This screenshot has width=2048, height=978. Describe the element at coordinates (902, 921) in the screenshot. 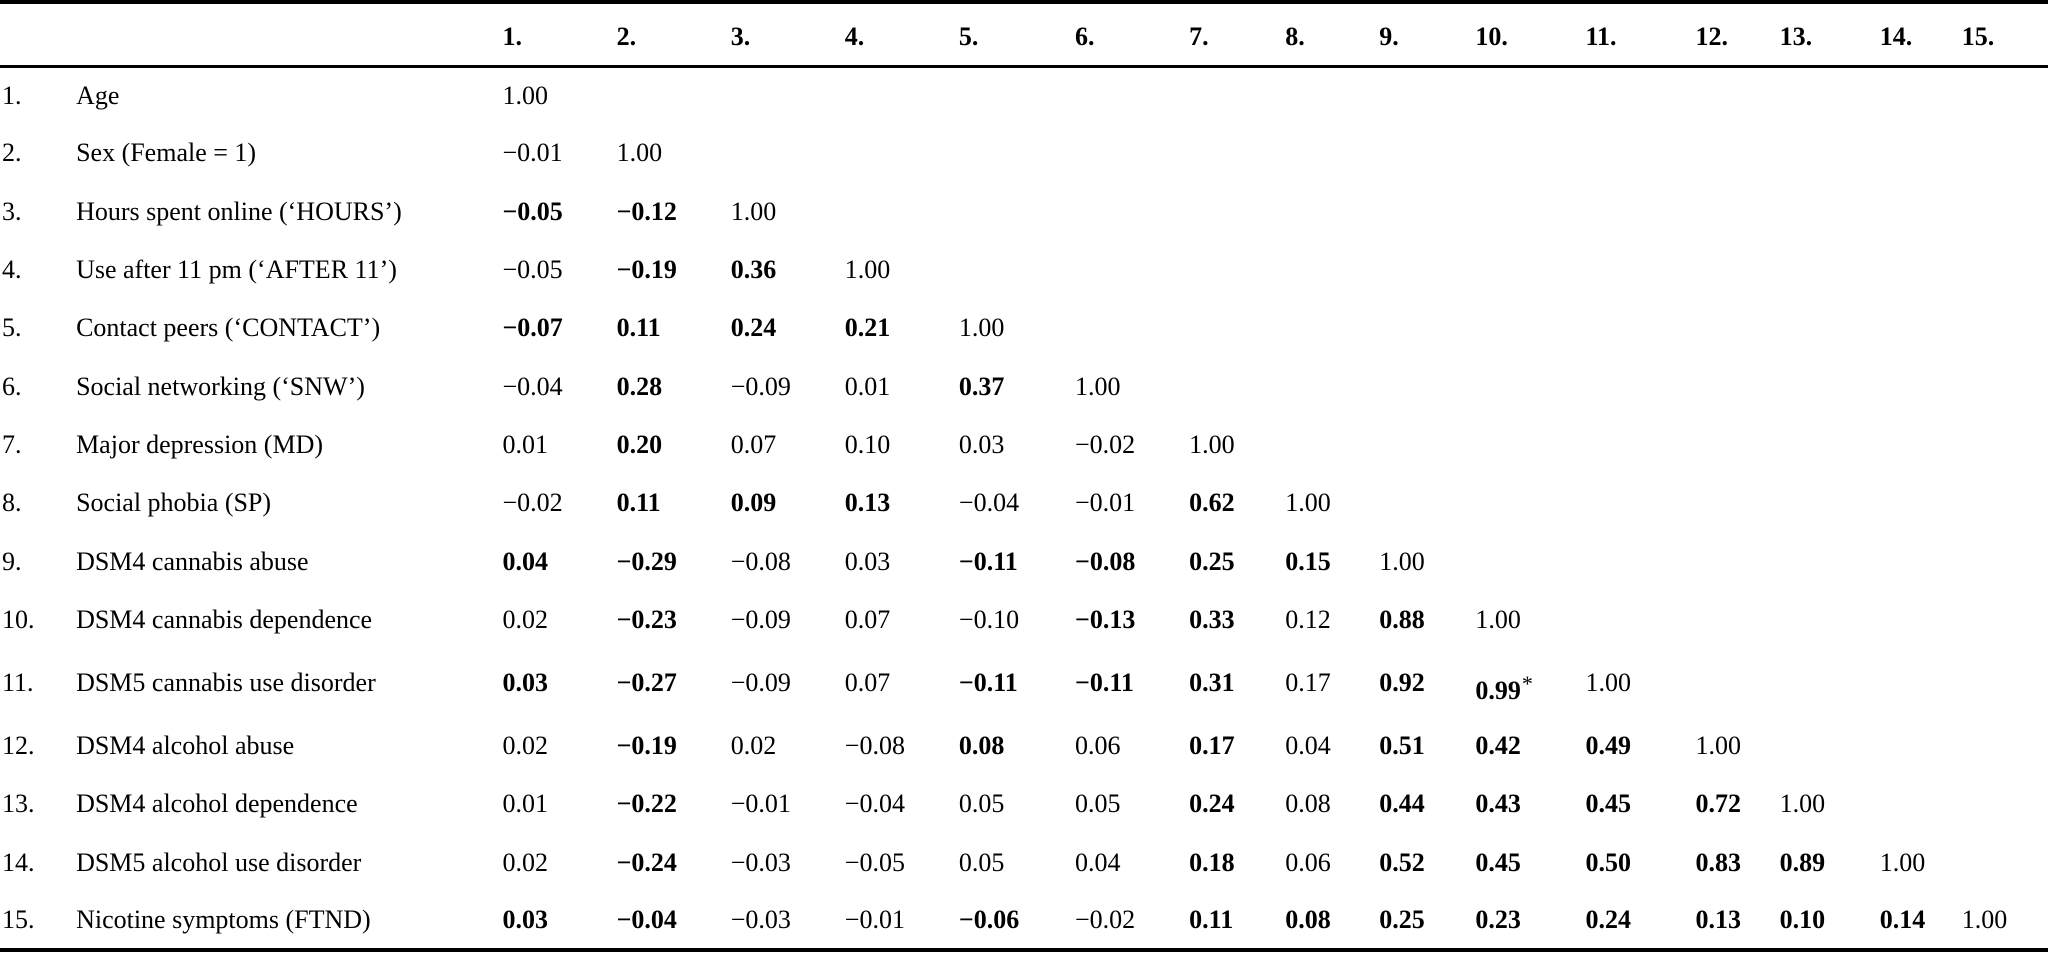

I see `correlation-cell: −0.01` at that location.